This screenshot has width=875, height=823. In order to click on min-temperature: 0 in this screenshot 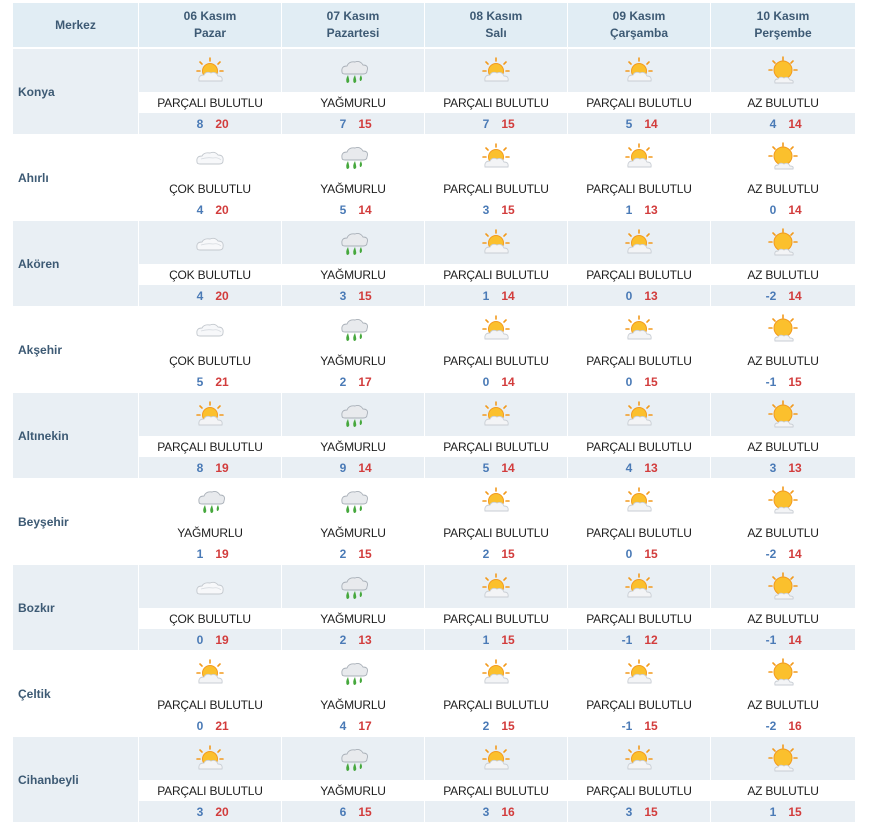, I will do `click(629, 381)`.